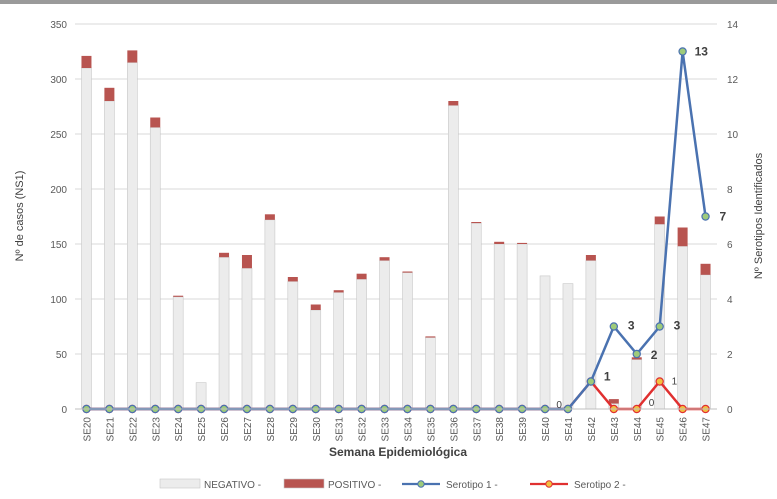 This screenshot has width=777, height=499. I want to click on data-label: 7, so click(723, 217).